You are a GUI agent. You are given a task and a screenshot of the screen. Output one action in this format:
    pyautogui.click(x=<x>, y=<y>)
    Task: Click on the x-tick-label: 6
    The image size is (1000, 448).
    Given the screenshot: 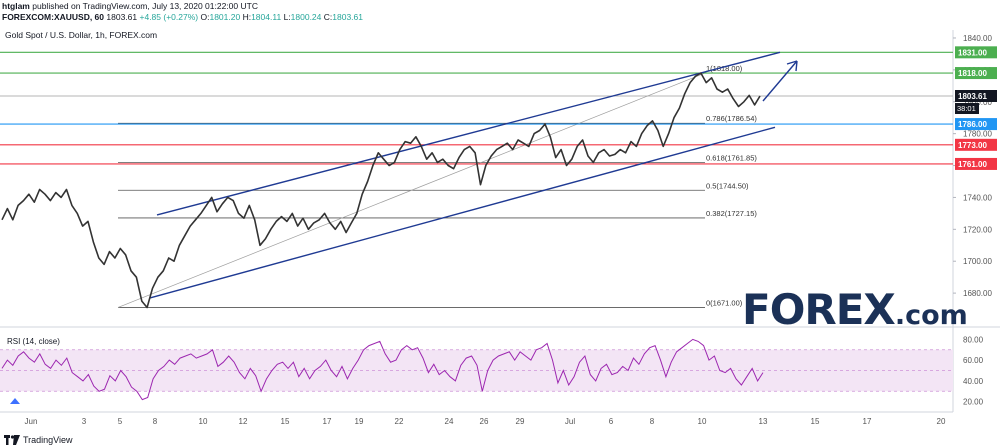 What is the action you would take?
    pyautogui.click(x=611, y=421)
    